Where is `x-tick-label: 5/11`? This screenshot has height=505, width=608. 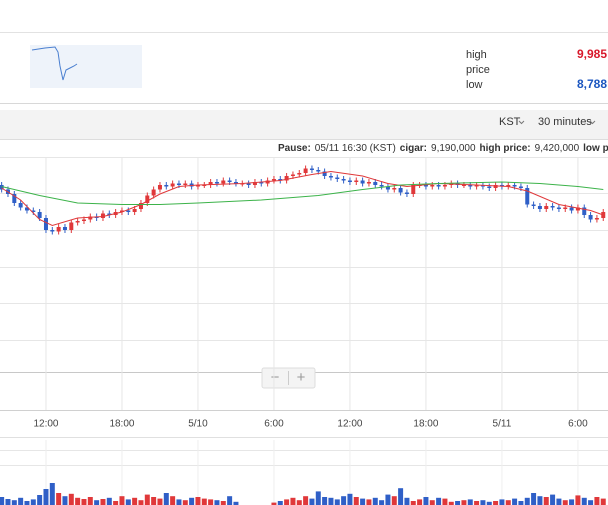
x-tick-label: 5/11 is located at coordinates (502, 424).